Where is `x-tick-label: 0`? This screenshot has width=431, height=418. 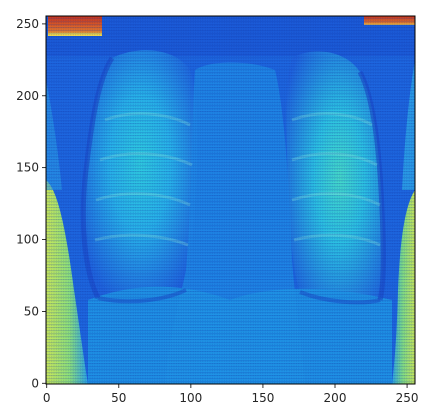
x-tick-label: 0 is located at coordinates (47, 398).